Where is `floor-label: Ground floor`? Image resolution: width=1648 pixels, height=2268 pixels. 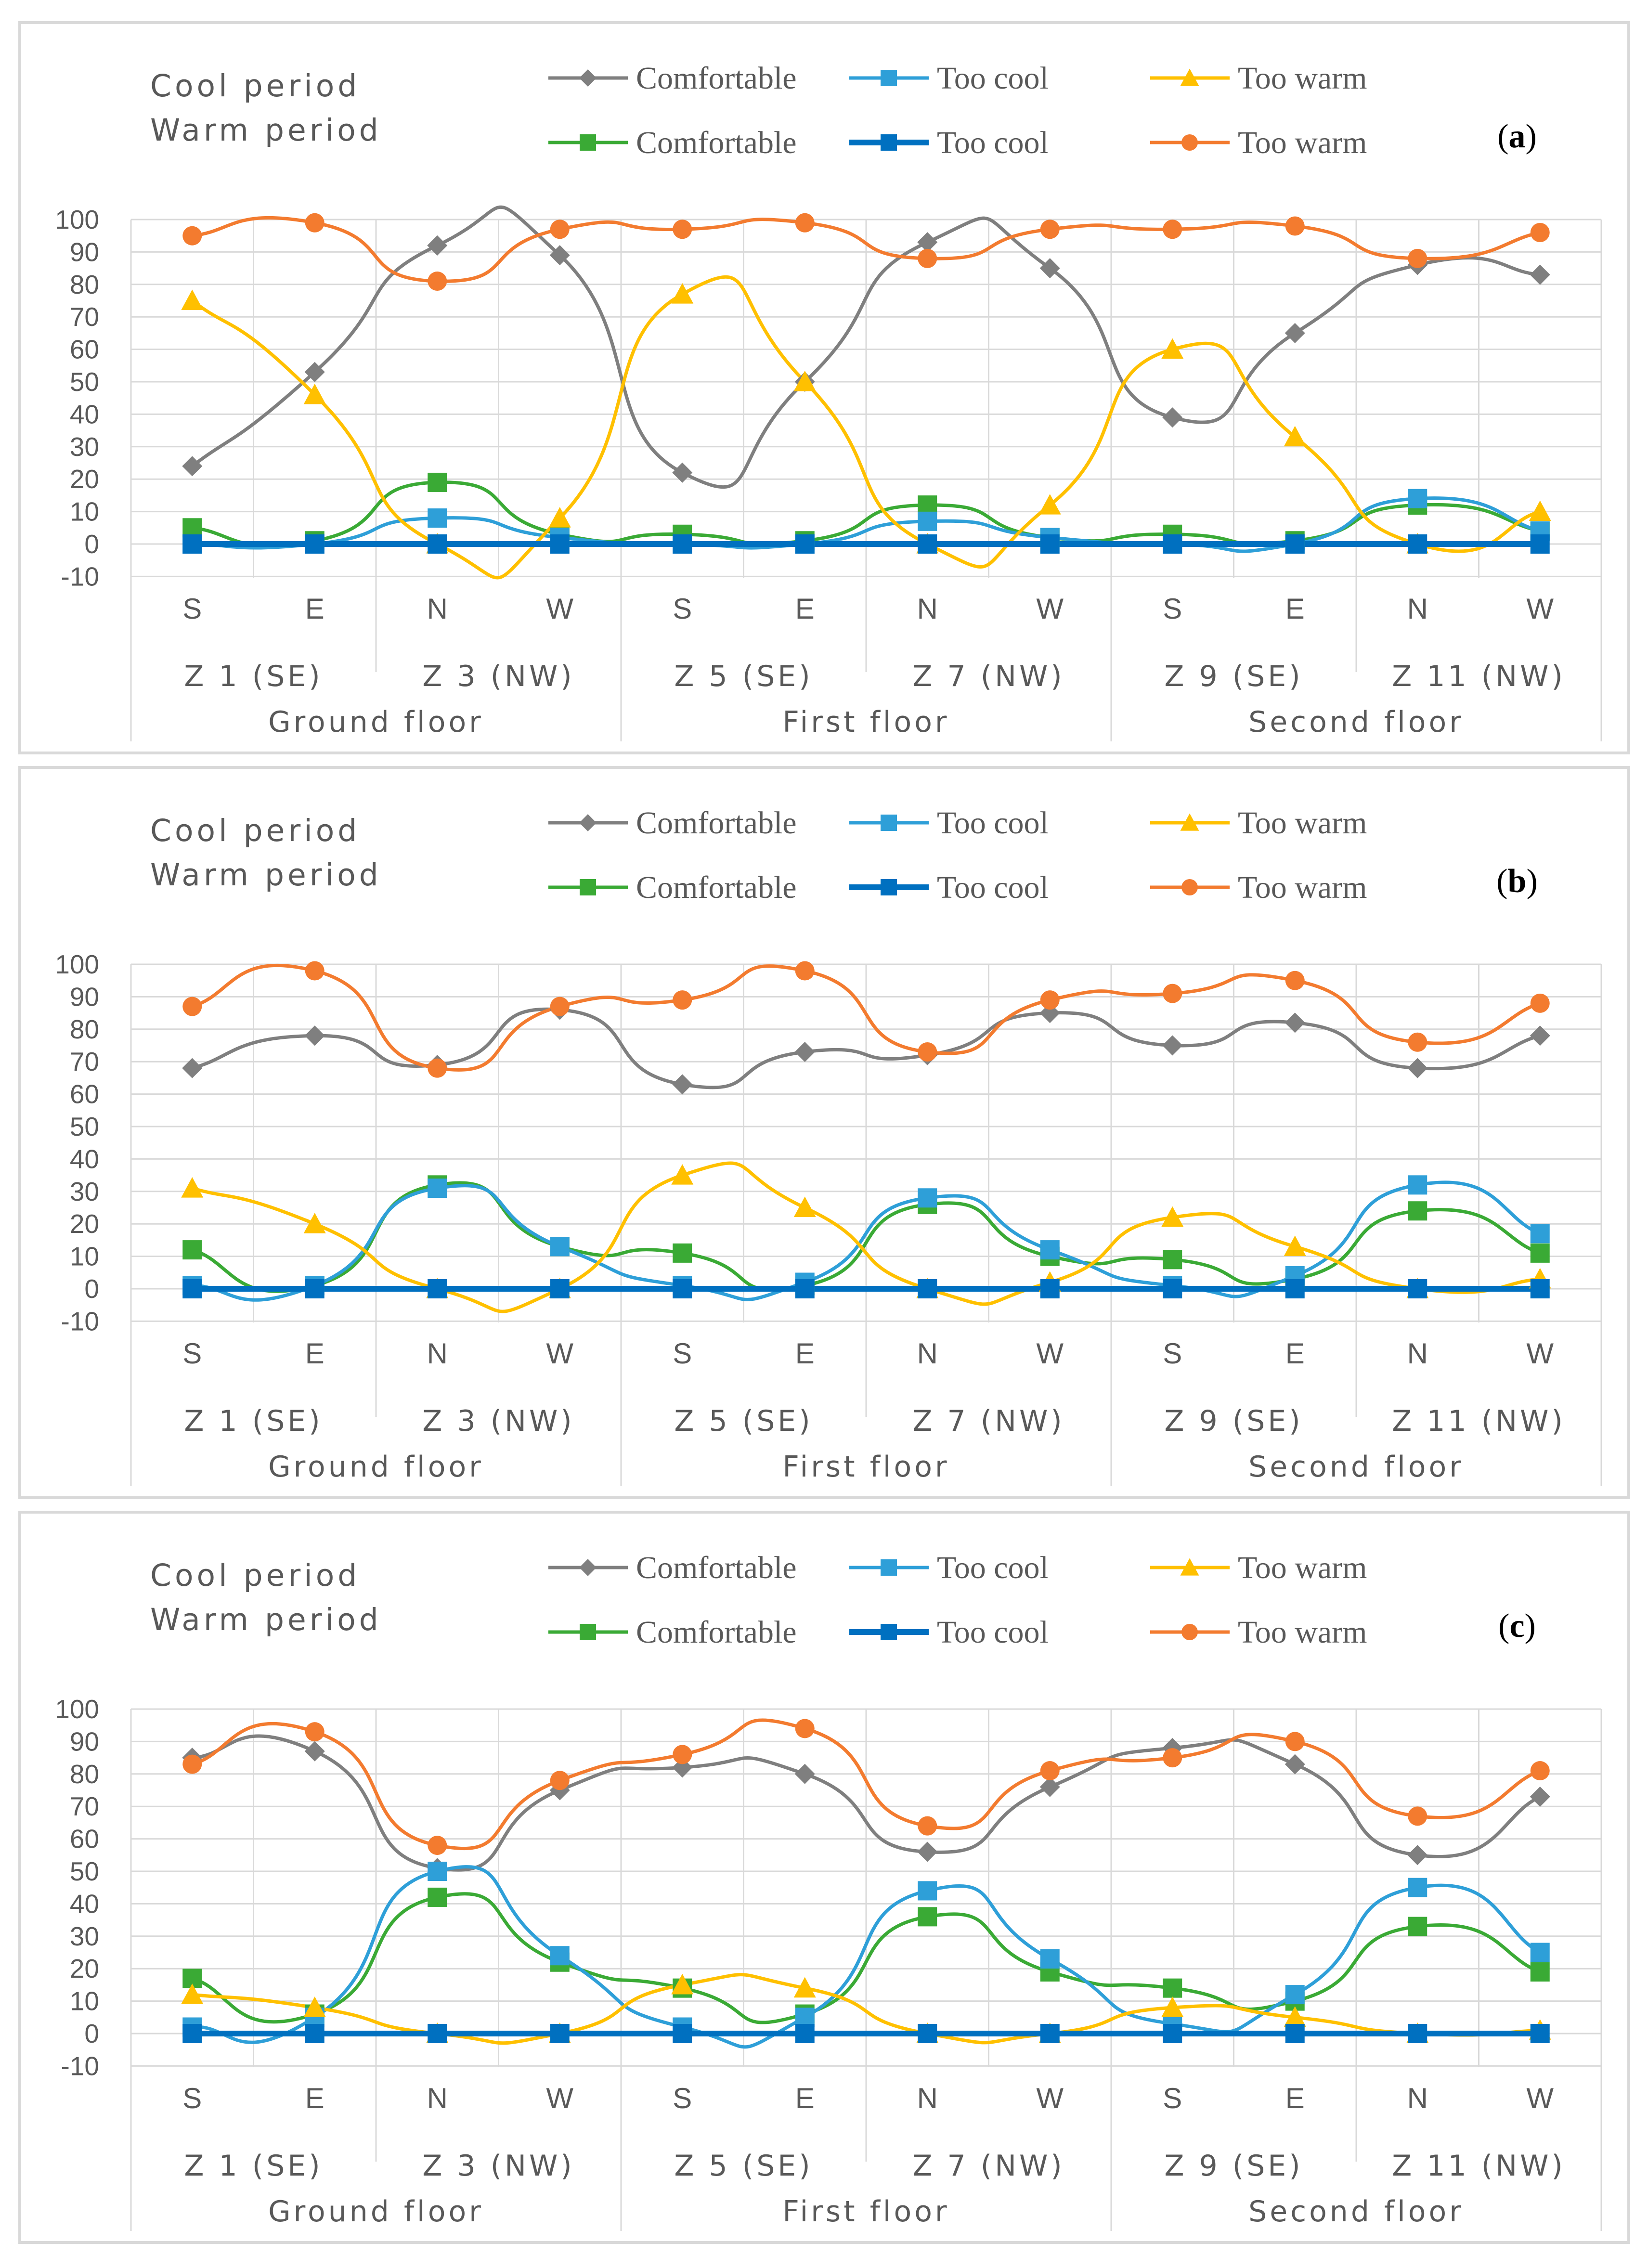
floor-label: Ground floor is located at coordinates (376, 1467).